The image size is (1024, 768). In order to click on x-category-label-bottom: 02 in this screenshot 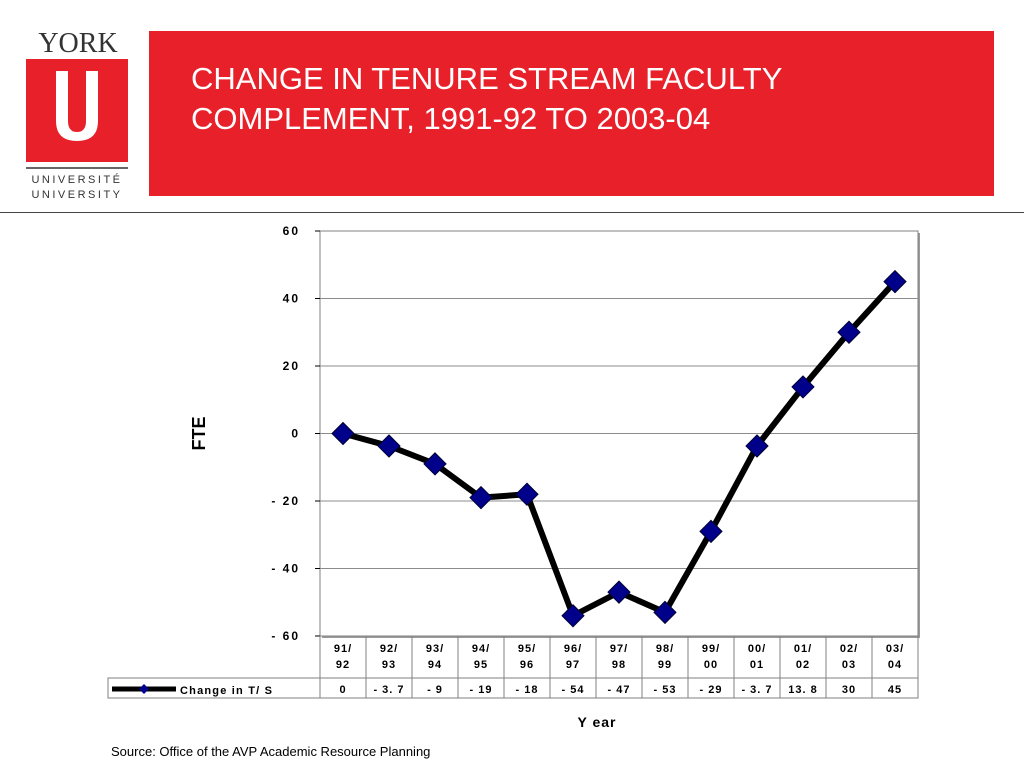, I will do `click(803, 665)`.